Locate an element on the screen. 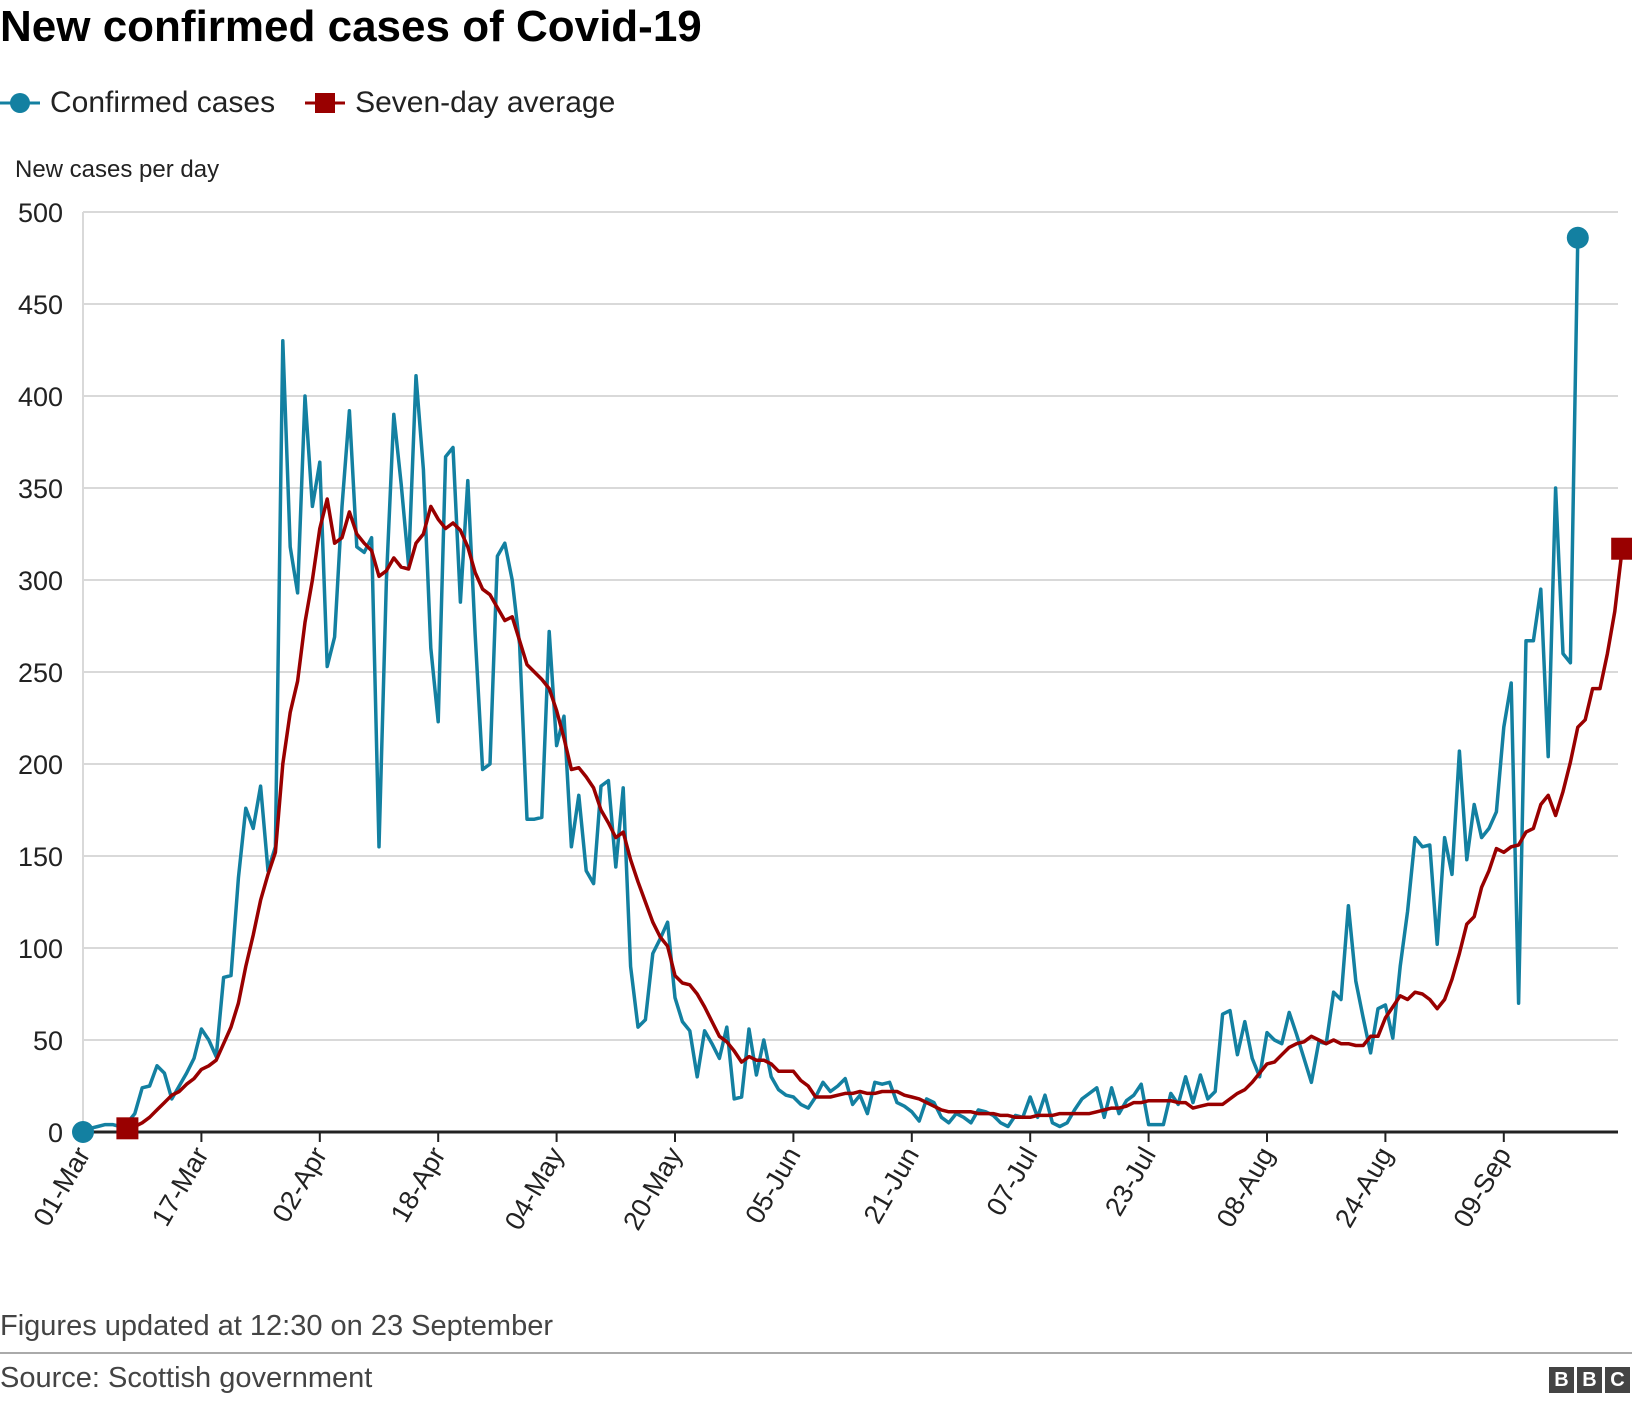  legend-circle-marker-icon is located at coordinates (20, 103).